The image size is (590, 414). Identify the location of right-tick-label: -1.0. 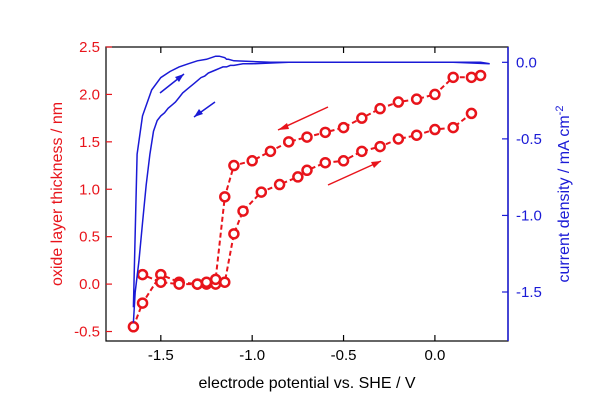
(529, 215).